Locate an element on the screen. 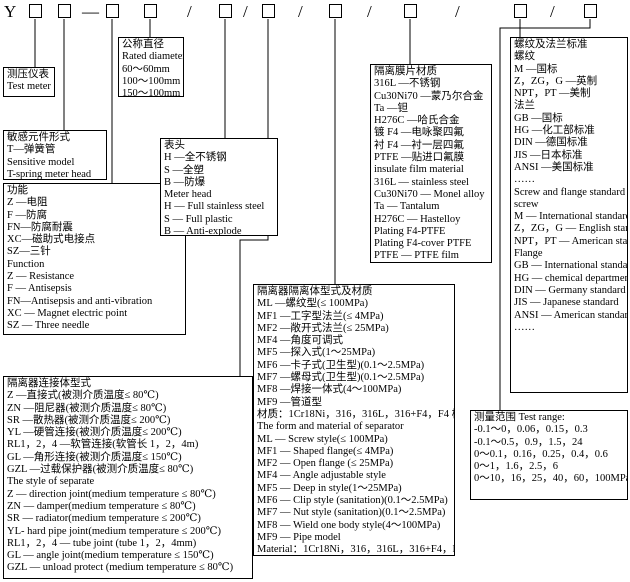 Image resolution: width=630 pixels, height=582 pixels. section-line: Meter head is located at coordinates (188, 195).